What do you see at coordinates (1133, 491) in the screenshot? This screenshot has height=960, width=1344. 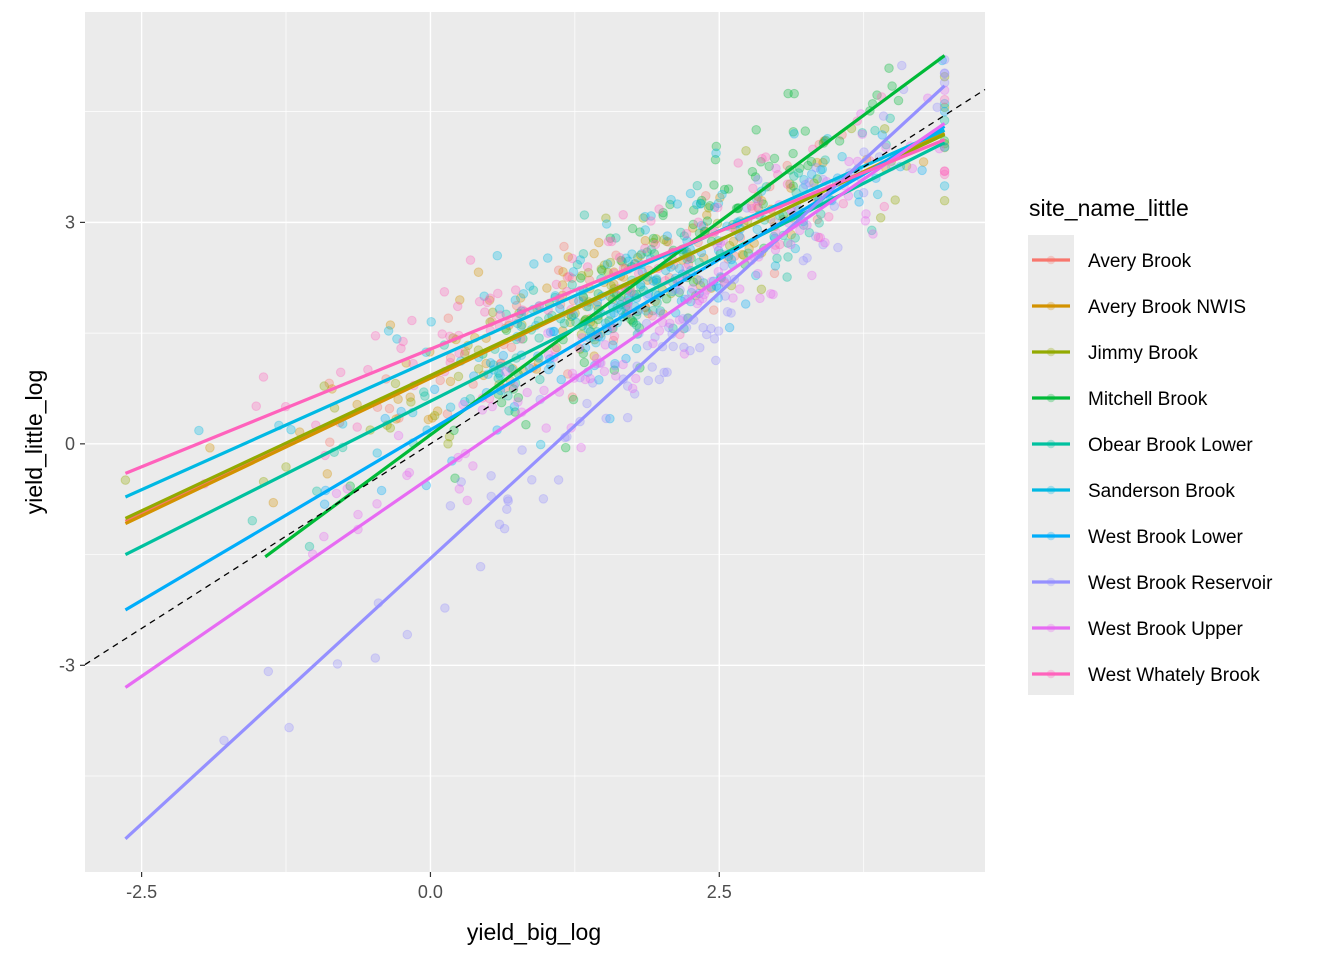 I see `legend-item: Sanderson Brook` at bounding box center [1133, 491].